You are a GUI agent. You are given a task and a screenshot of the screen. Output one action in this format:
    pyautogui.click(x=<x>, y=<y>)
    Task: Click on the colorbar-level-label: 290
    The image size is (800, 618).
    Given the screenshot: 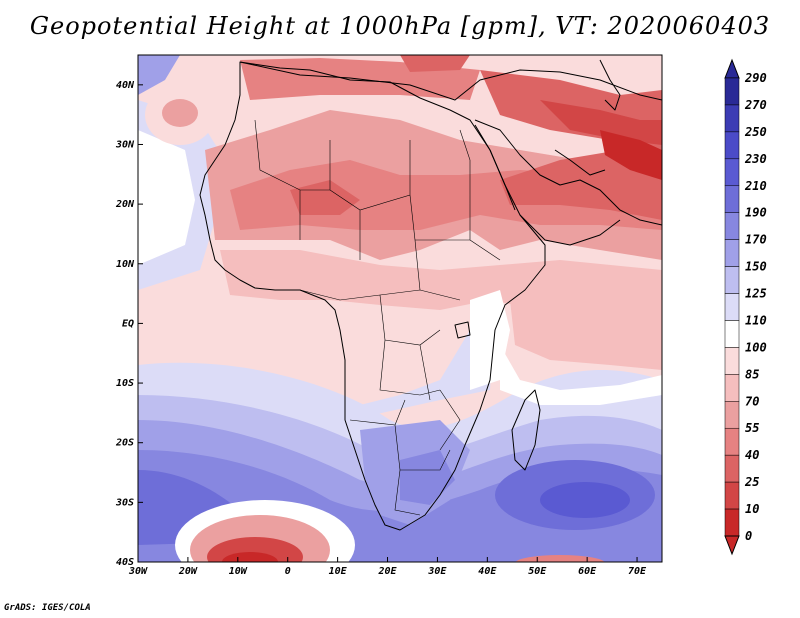 What is the action you would take?
    pyautogui.click(x=755, y=78)
    